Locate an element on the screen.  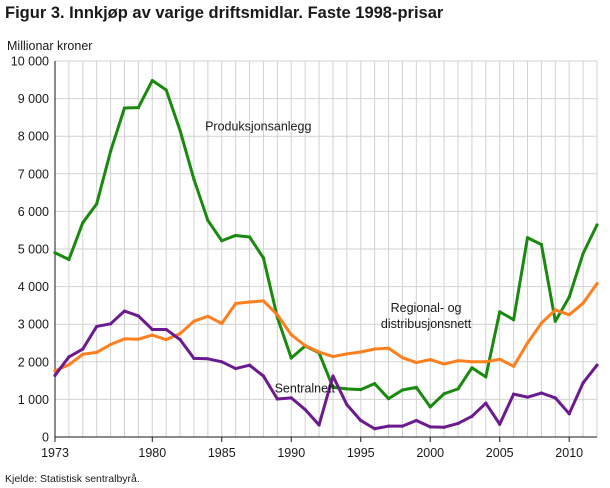
x-tick-label: 2005 is located at coordinates (500, 453).